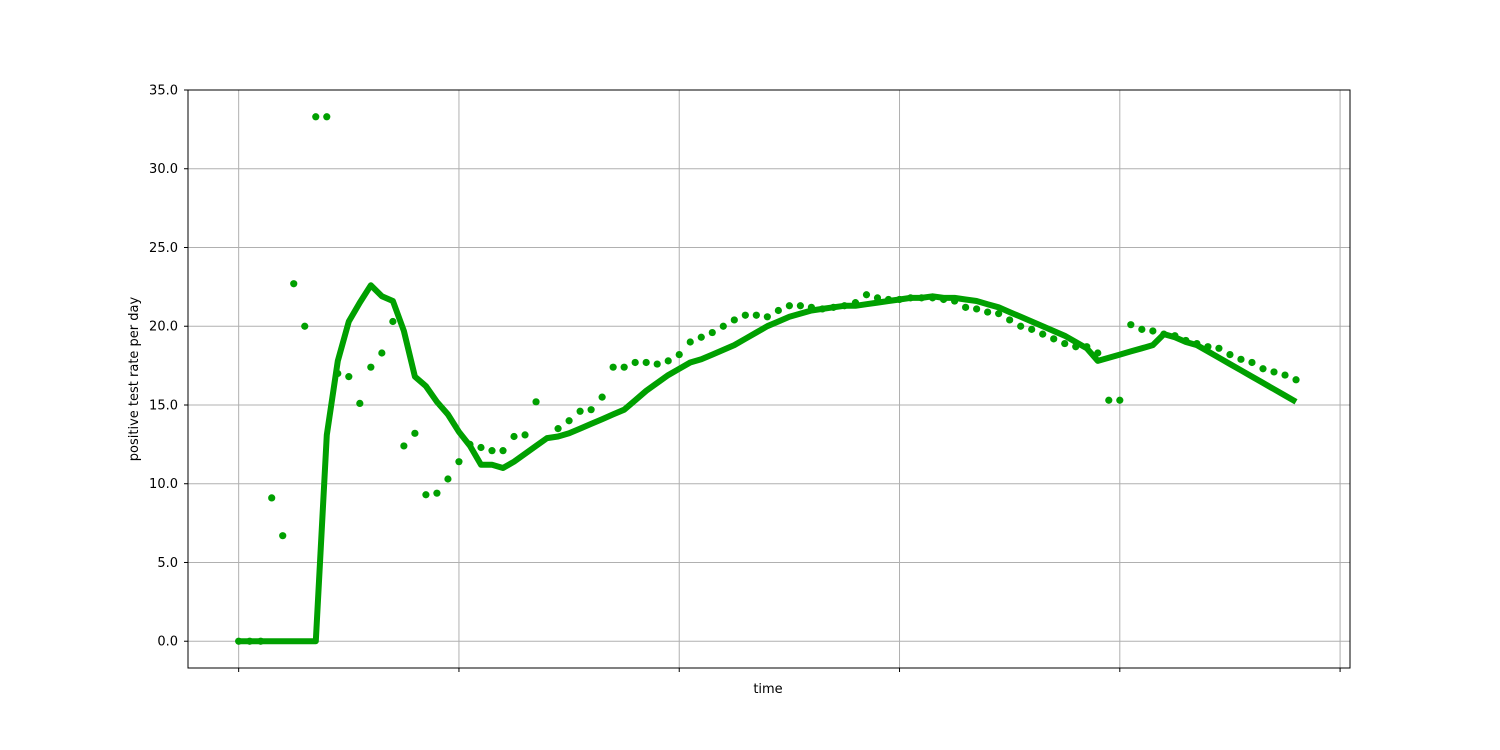 The height and width of the screenshot is (750, 1500). Describe the element at coordinates (134, 378) in the screenshot. I see `y-axis-title: positive test rate per day` at that location.